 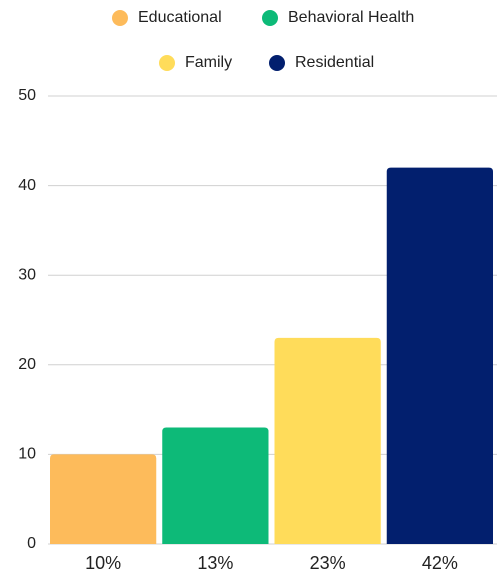 What do you see at coordinates (334, 62) in the screenshot?
I see `legend-label: Residential` at bounding box center [334, 62].